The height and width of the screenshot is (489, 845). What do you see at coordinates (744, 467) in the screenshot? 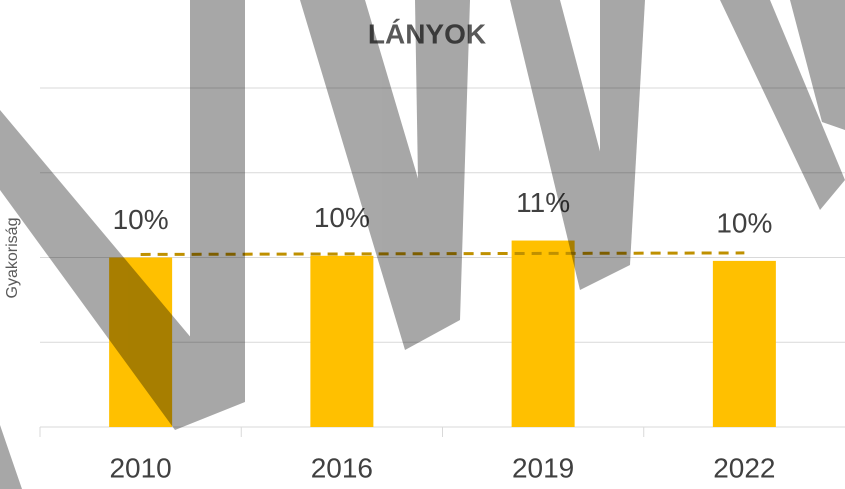
I see `x-tick-label: 2022` at bounding box center [744, 467].